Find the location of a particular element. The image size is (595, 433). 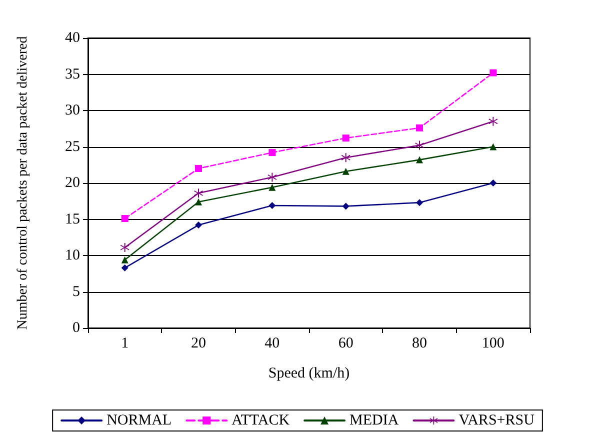

legend-label: MEDIA is located at coordinates (374, 420).